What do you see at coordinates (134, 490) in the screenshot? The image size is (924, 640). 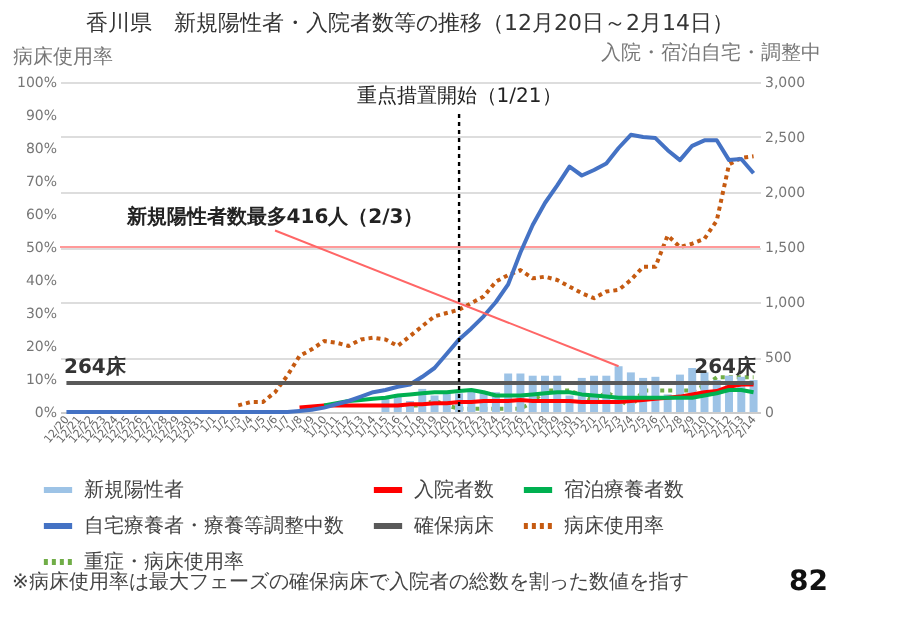 I see `legend-label: 新規陽性者` at bounding box center [134, 490].